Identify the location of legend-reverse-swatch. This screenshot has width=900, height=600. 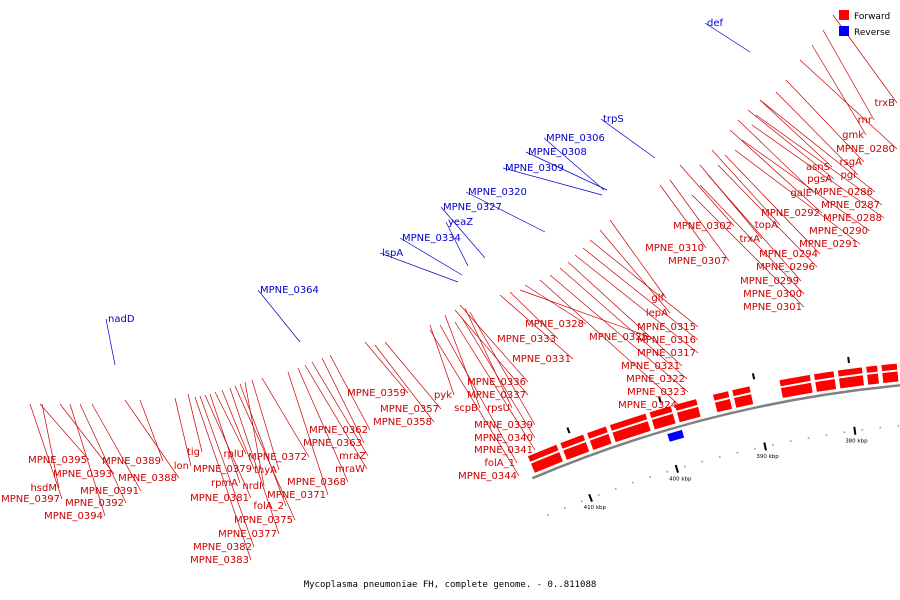
(844, 31).